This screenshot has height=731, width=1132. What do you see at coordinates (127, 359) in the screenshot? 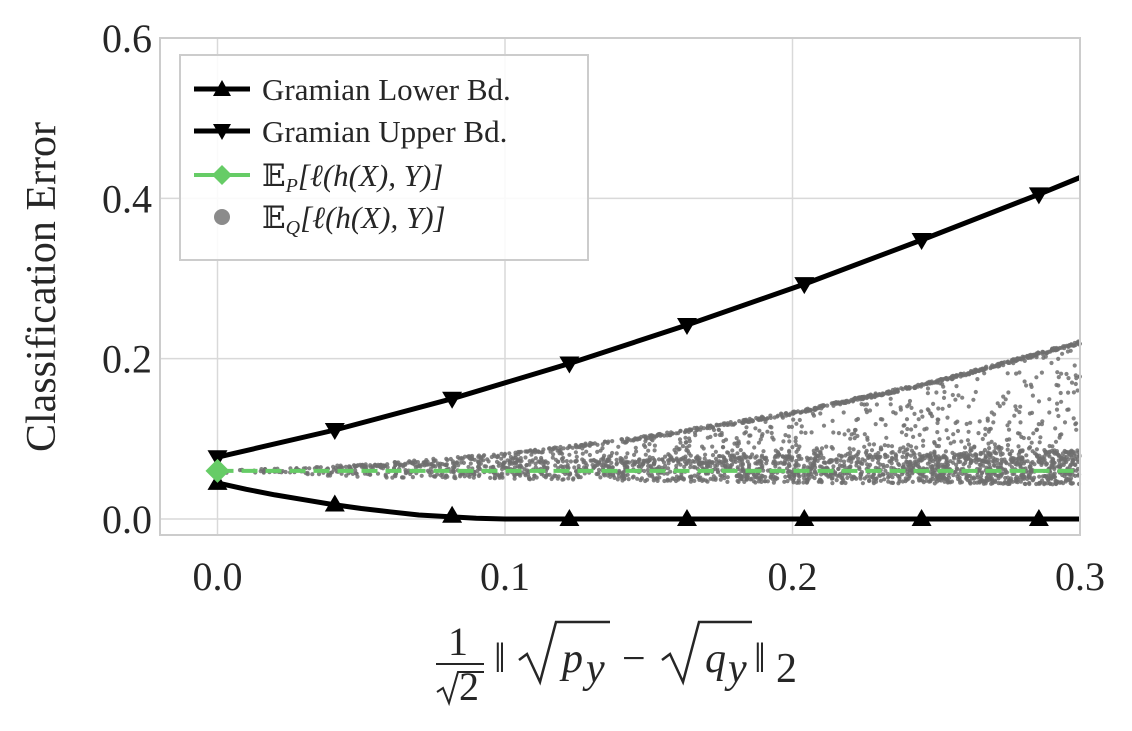
I see `y-tick-label: 0.2` at bounding box center [127, 359].